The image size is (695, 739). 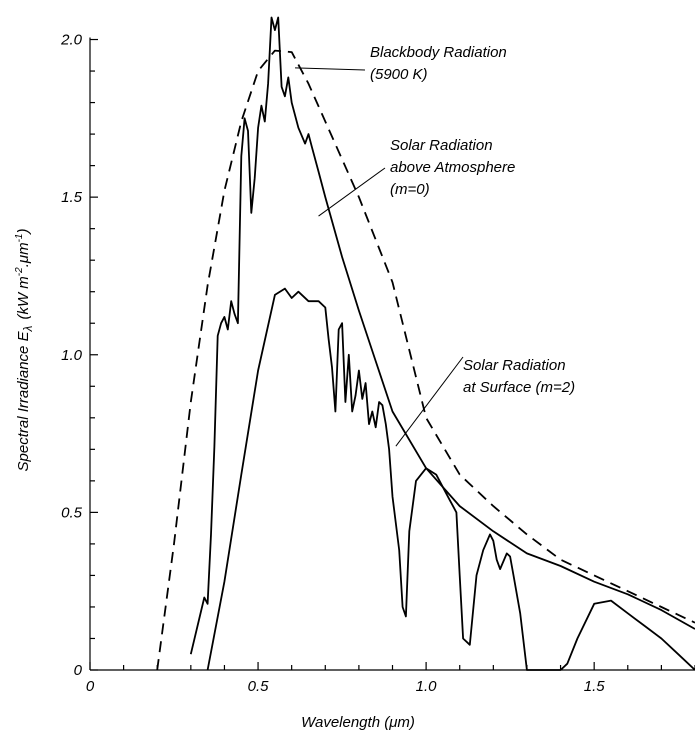 What do you see at coordinates (72, 355) in the screenshot?
I see `y-tick-label: 1.0` at bounding box center [72, 355].